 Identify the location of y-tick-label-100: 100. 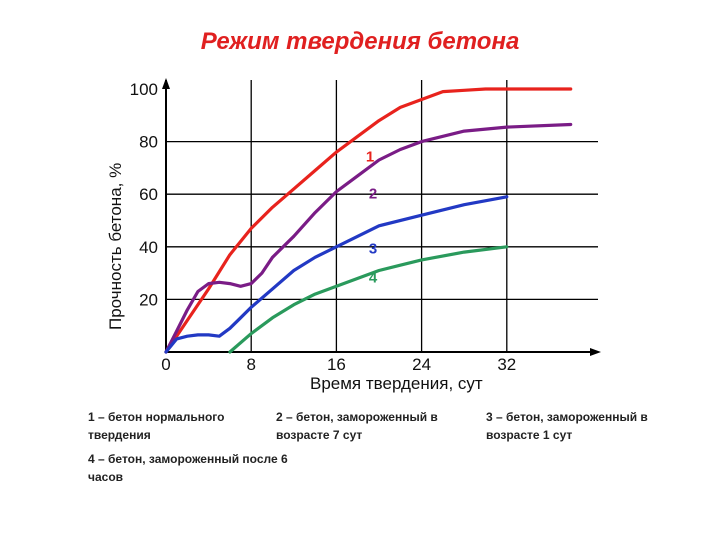
(144, 89).